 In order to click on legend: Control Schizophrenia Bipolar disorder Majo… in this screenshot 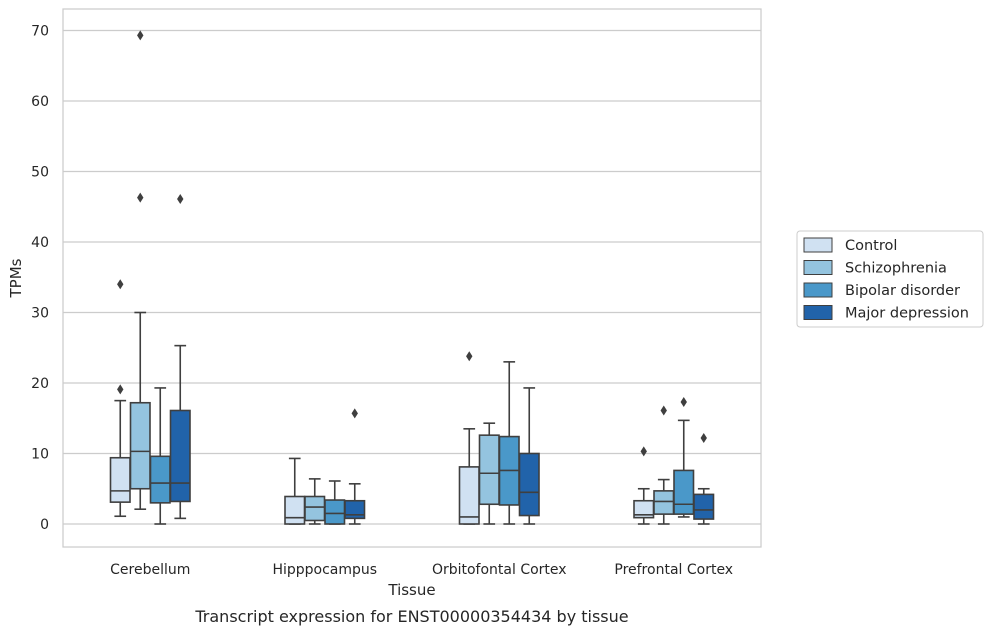, I will do `click(890, 279)`.